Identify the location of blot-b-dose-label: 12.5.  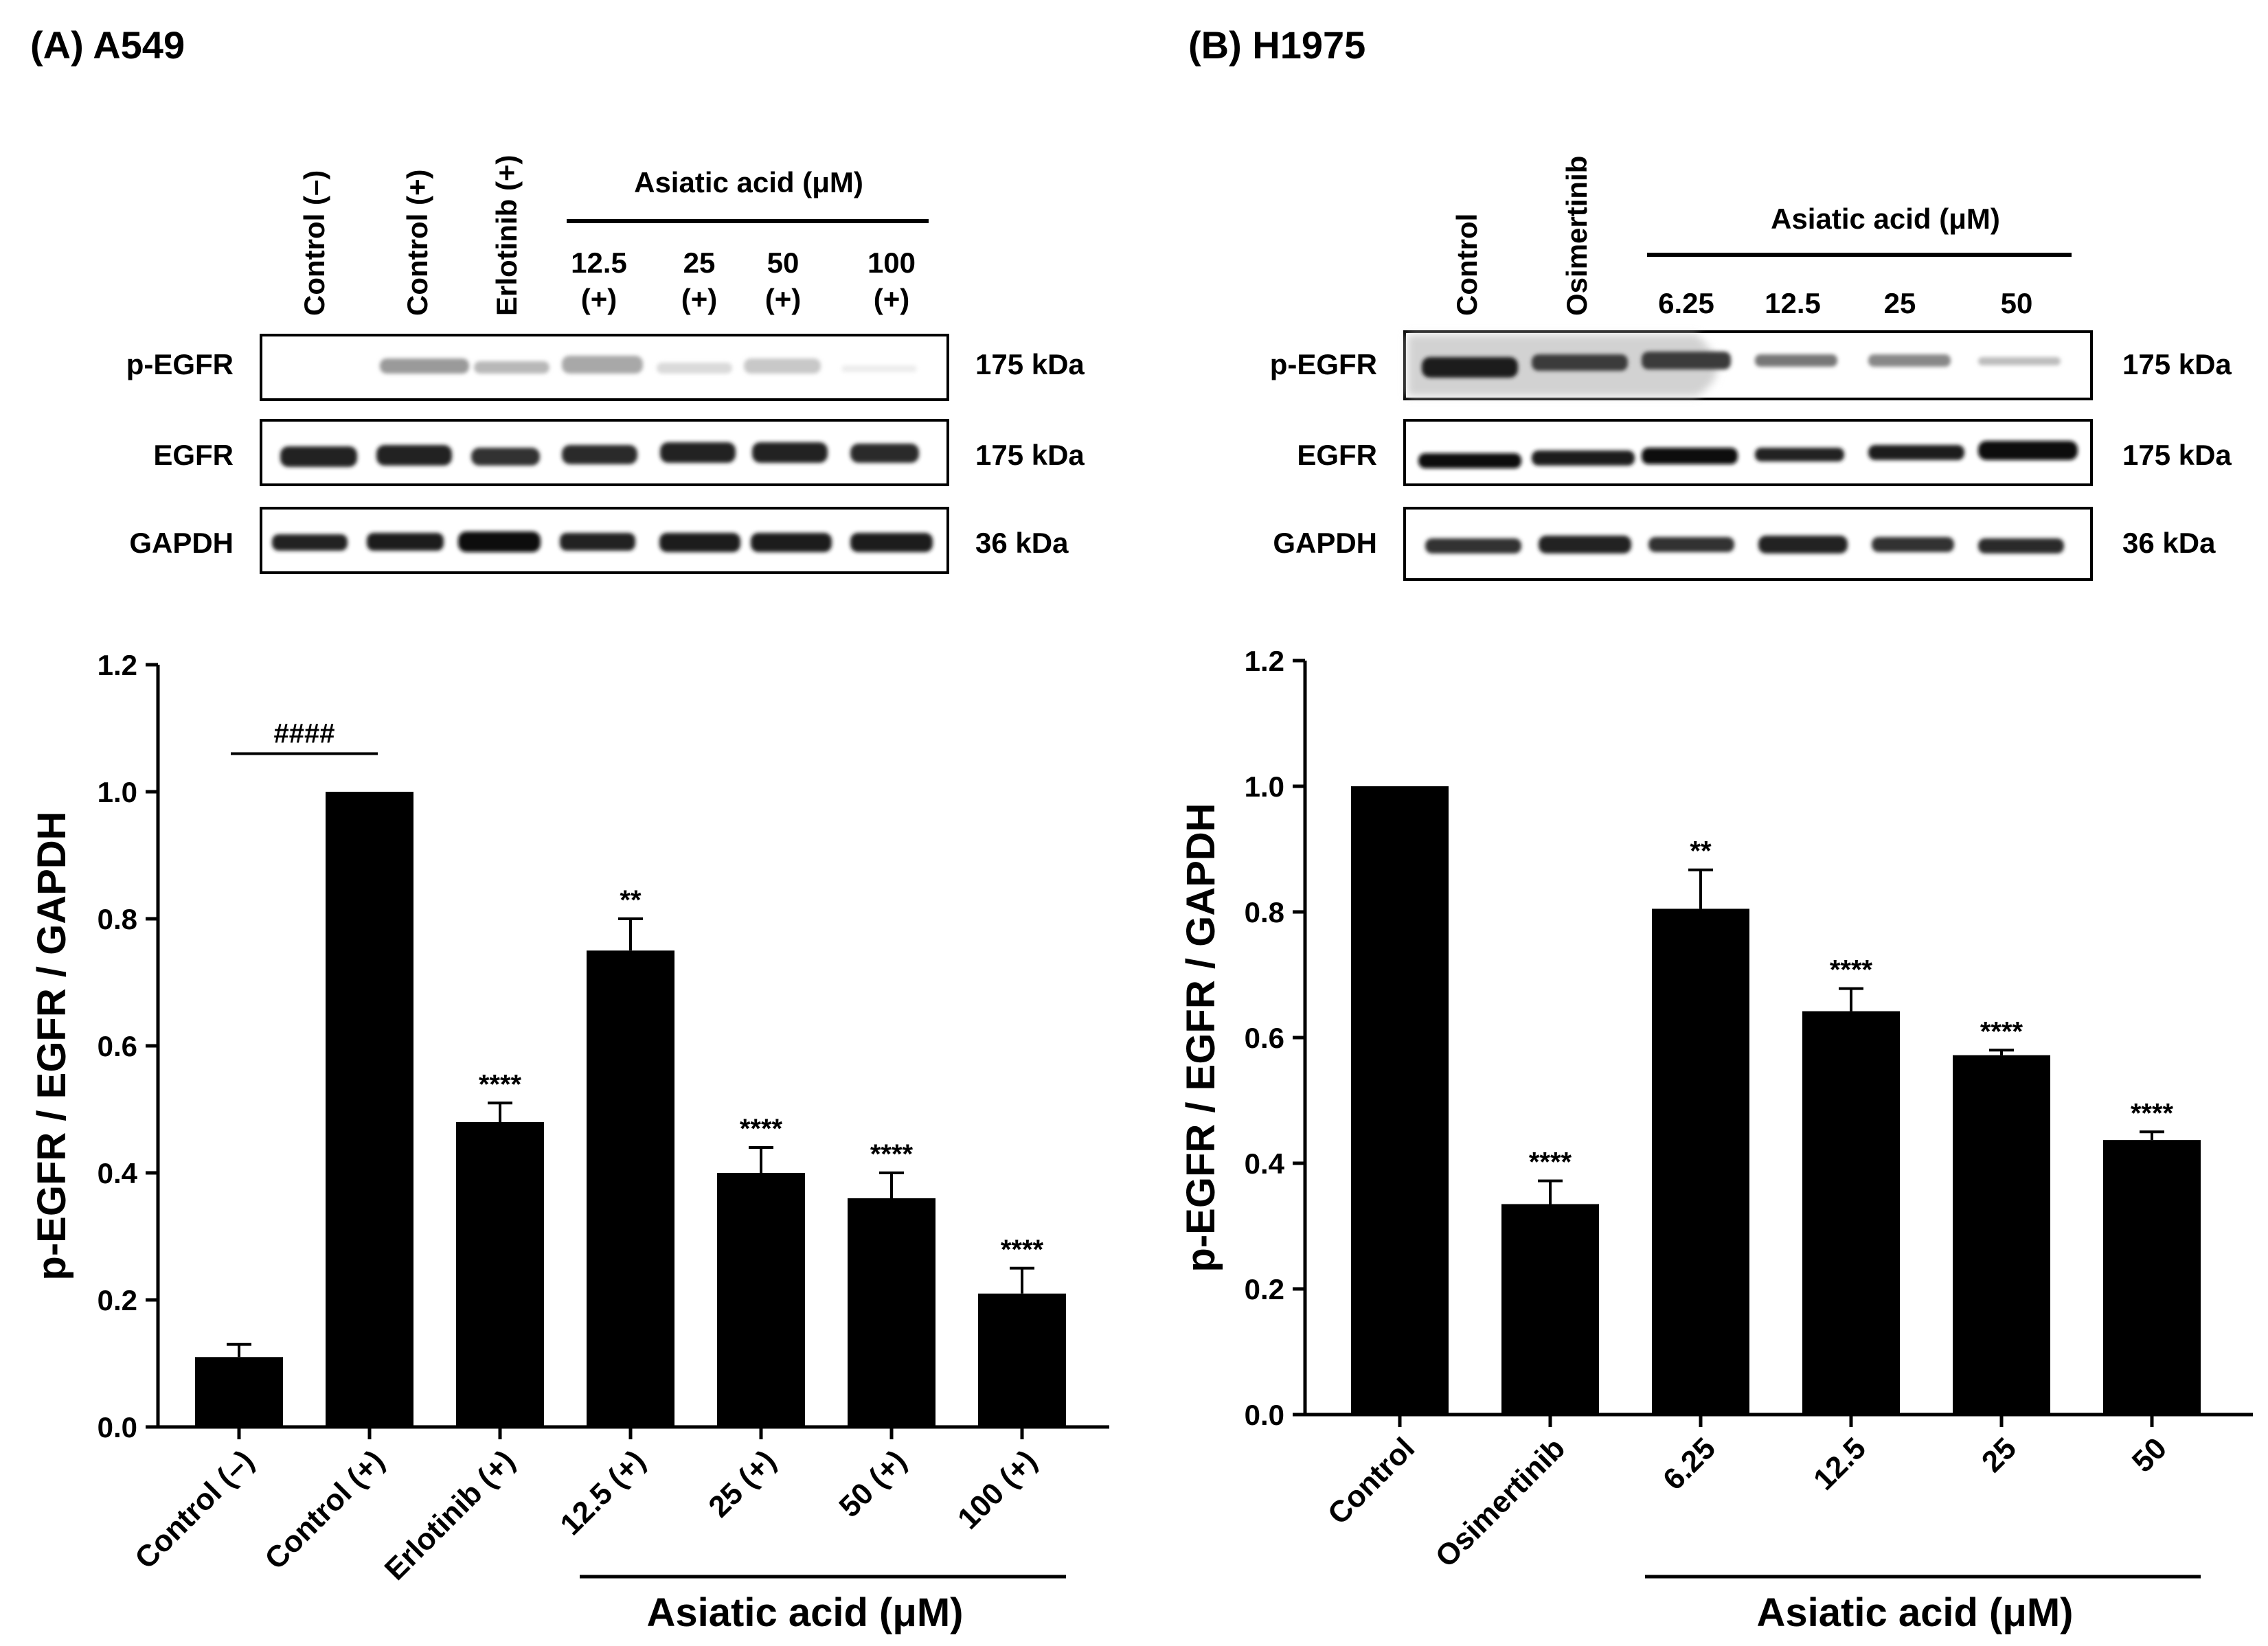
(1793, 303).